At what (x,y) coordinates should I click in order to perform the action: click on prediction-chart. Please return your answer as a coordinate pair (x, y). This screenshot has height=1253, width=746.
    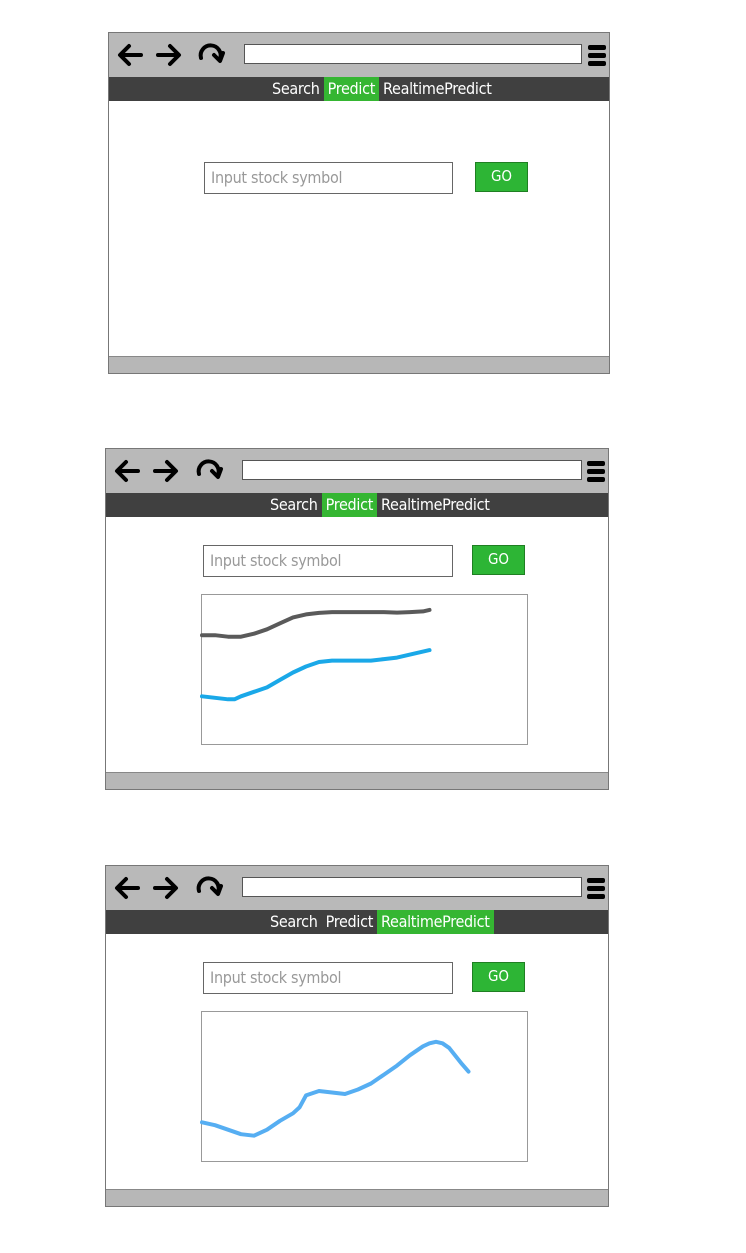
    Looking at the image, I should click on (364, 669).